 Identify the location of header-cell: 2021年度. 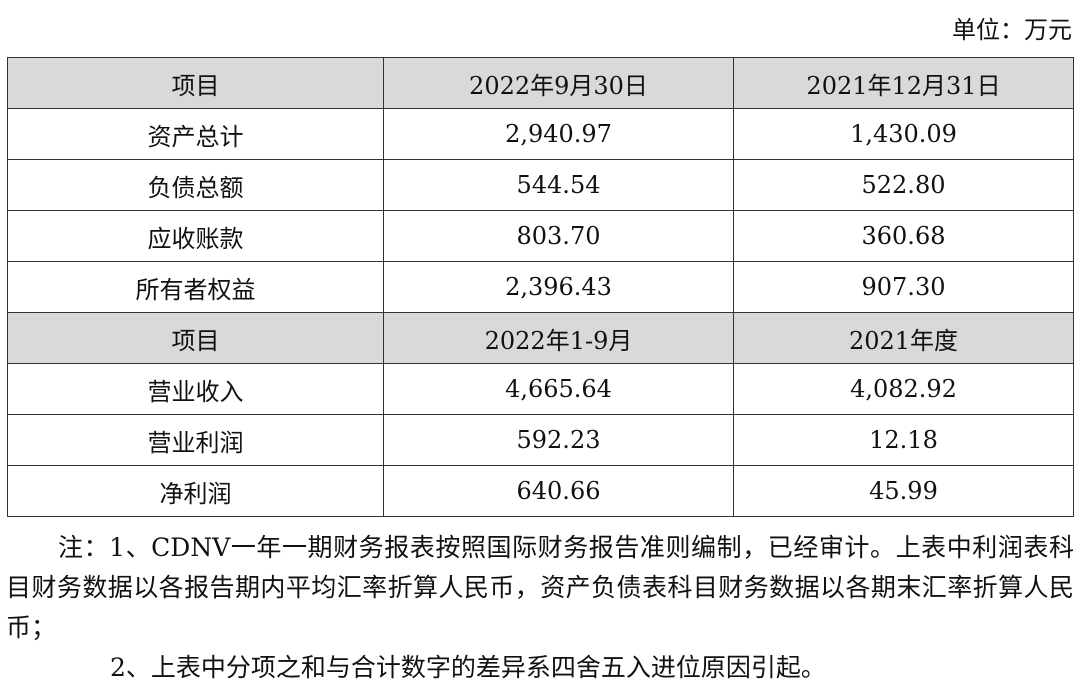
(903, 338).